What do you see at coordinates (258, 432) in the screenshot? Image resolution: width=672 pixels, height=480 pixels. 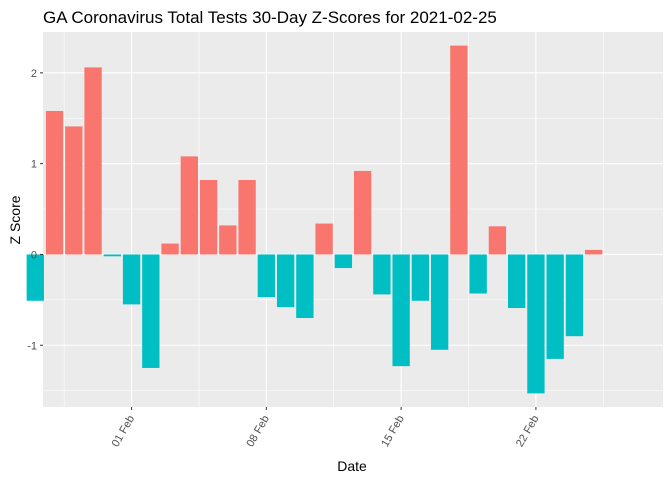 I see `x-tick-label: 08 Feb` at bounding box center [258, 432].